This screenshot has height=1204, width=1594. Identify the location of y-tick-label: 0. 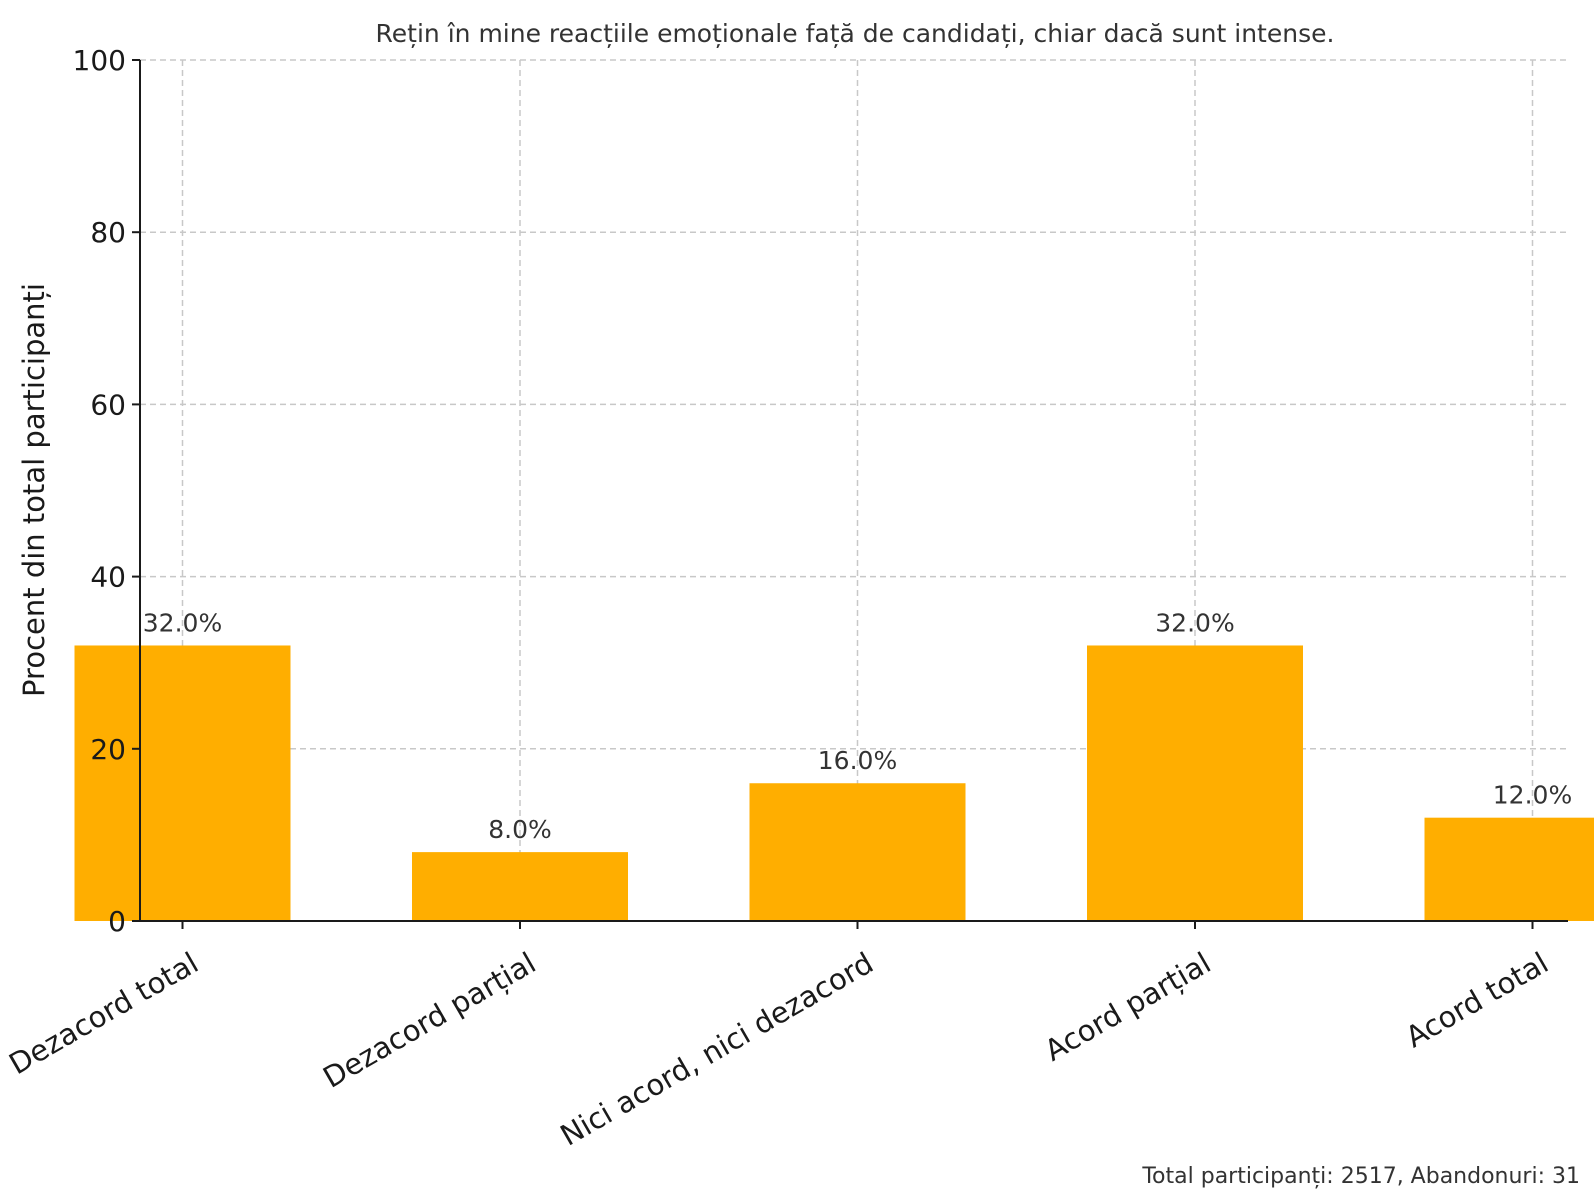
(117, 921).